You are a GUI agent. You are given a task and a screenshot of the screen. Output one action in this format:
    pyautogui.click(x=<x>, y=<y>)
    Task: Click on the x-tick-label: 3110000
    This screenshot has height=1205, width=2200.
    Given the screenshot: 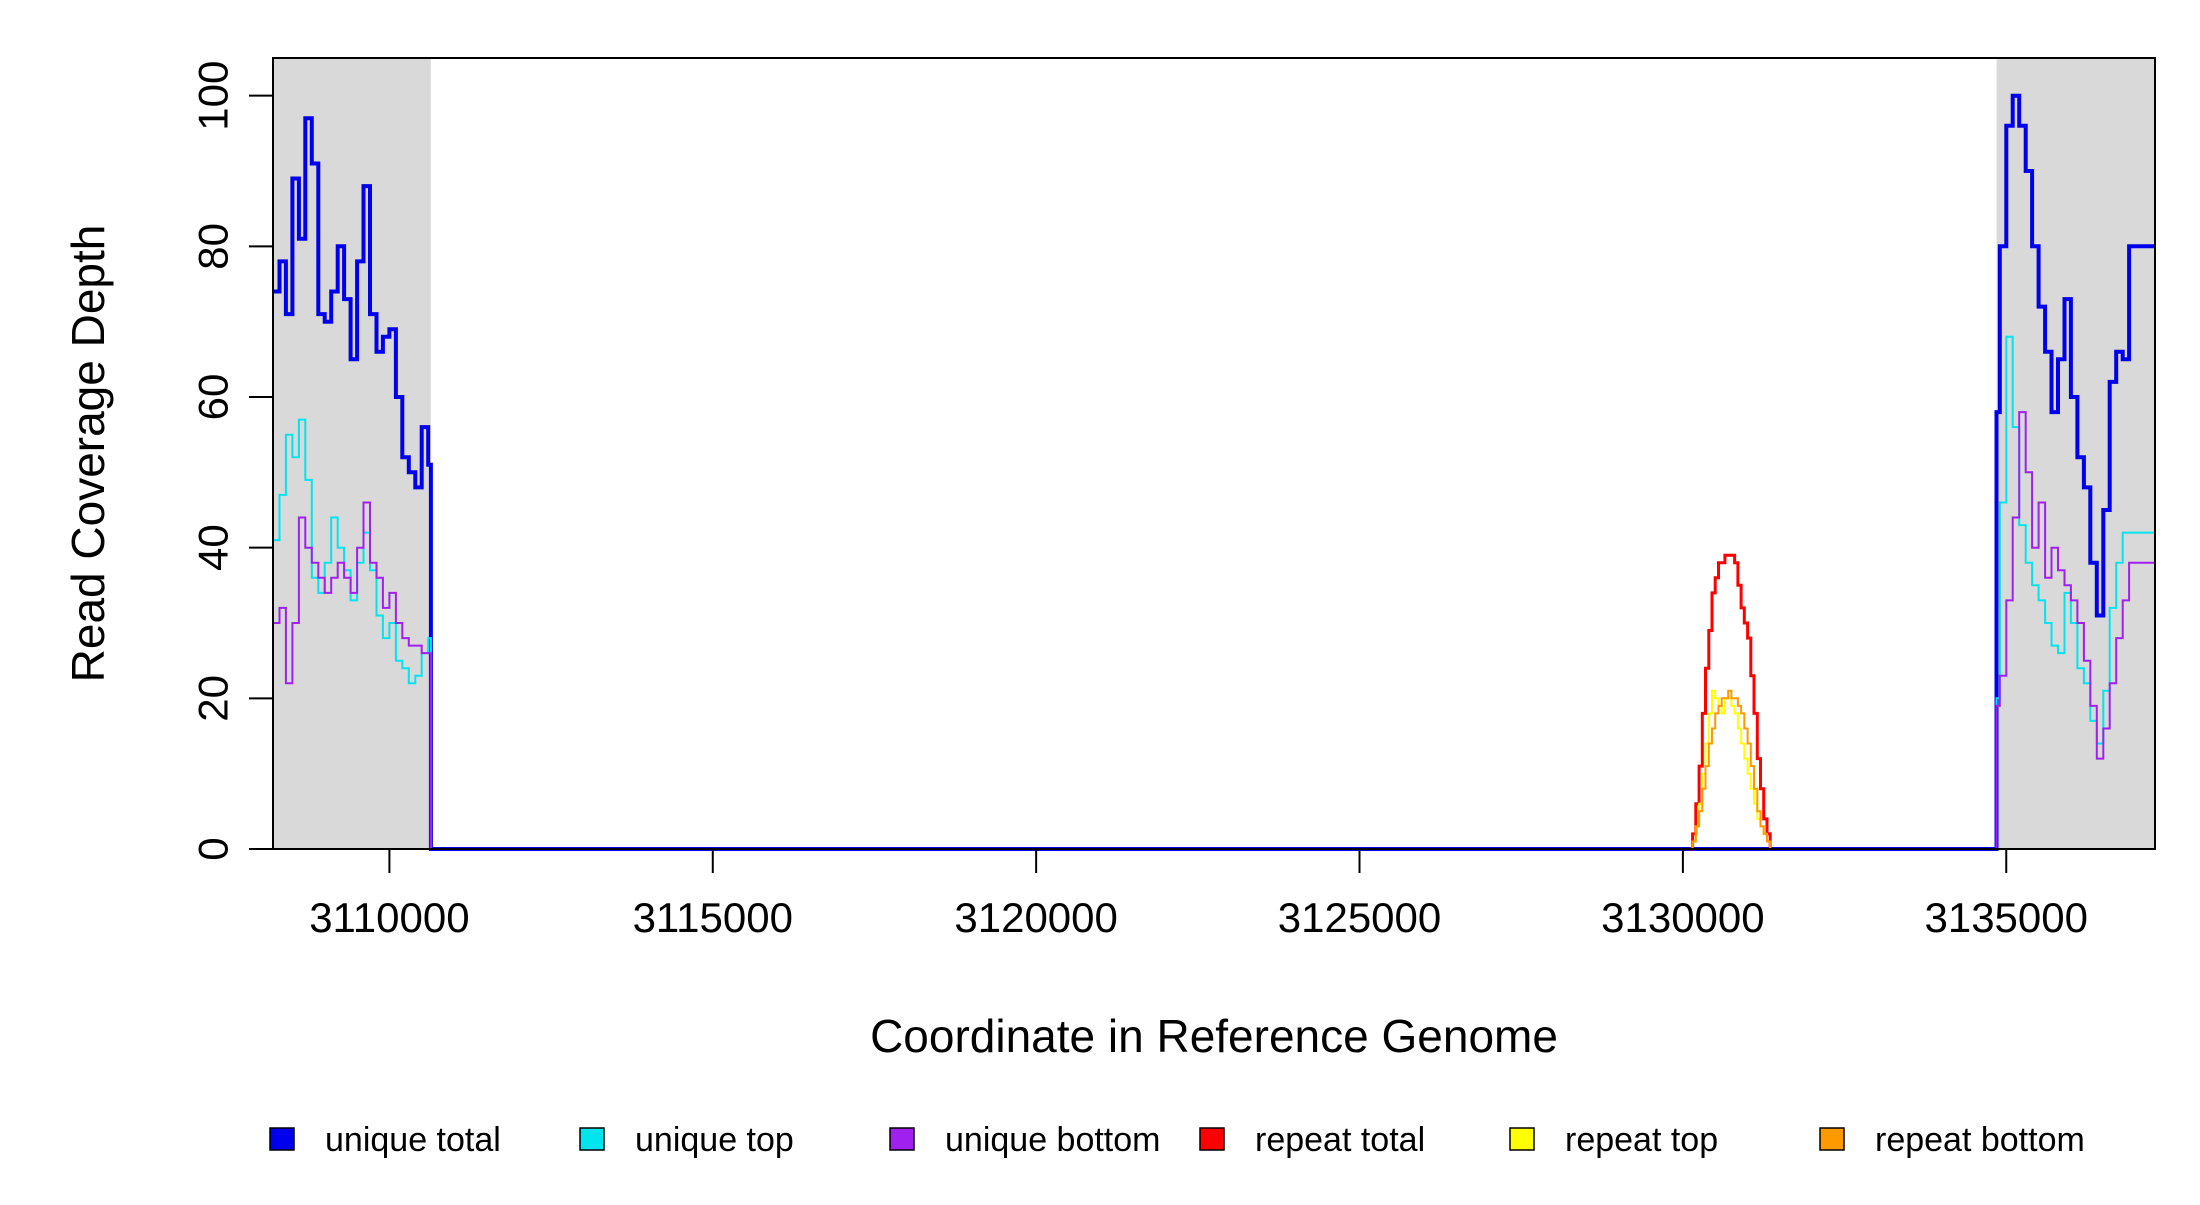 What is the action you would take?
    pyautogui.click(x=389, y=917)
    